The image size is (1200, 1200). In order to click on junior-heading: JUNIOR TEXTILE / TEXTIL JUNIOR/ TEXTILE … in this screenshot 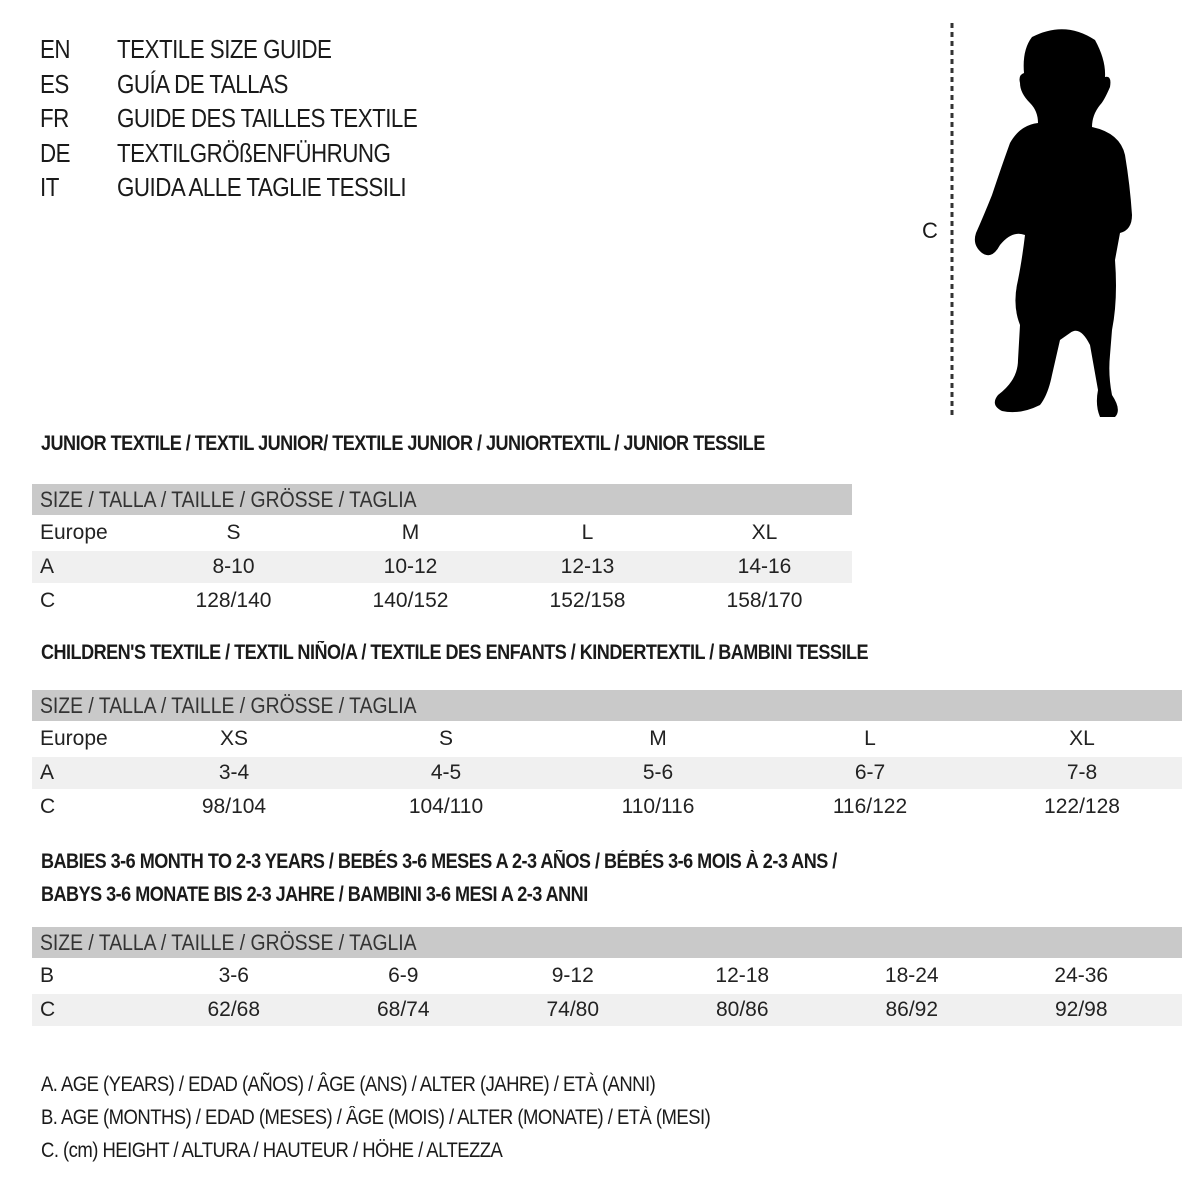, I will do `click(403, 443)`.